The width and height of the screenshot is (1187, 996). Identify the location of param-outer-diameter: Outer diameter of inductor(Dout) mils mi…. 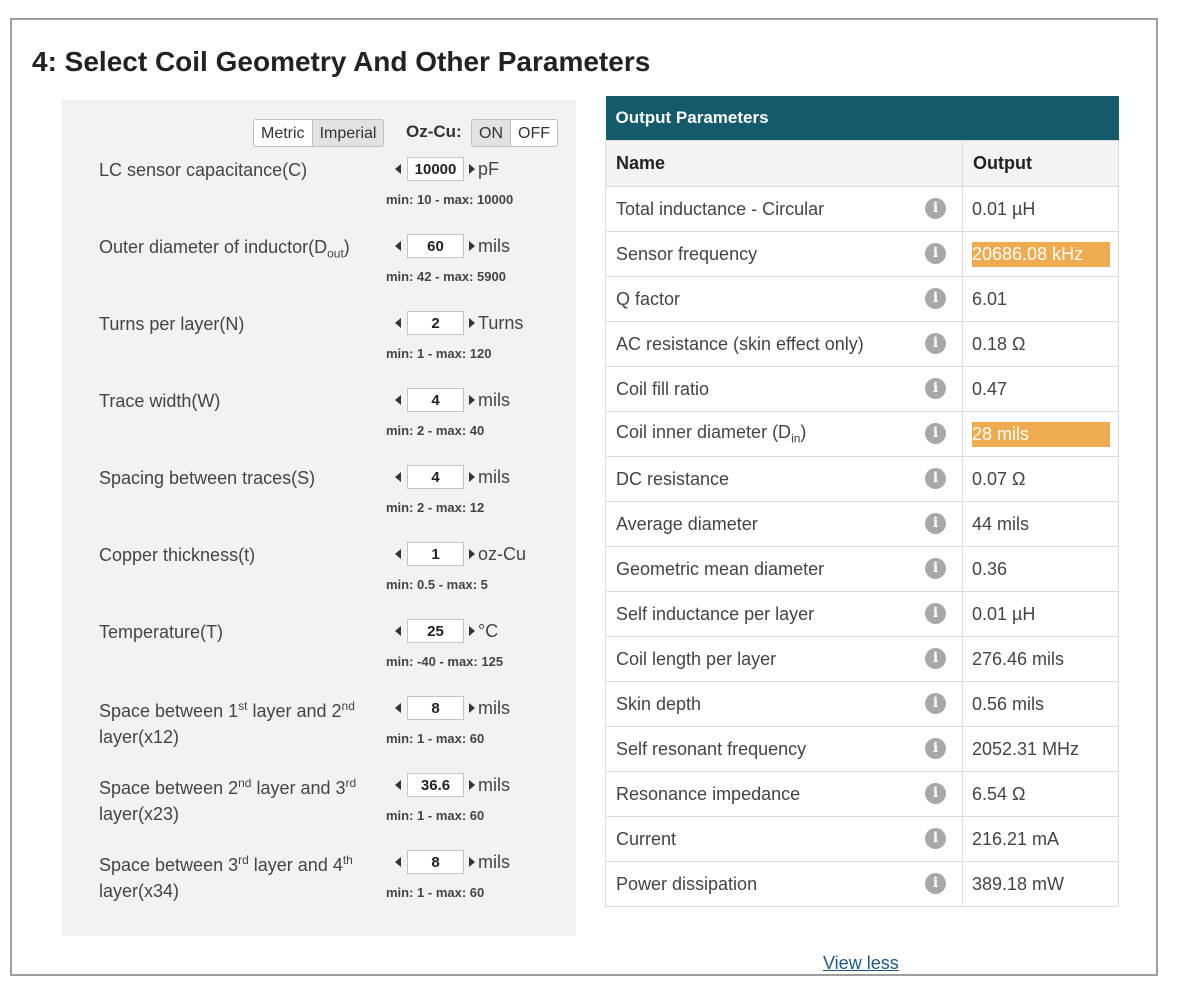
(319, 231).